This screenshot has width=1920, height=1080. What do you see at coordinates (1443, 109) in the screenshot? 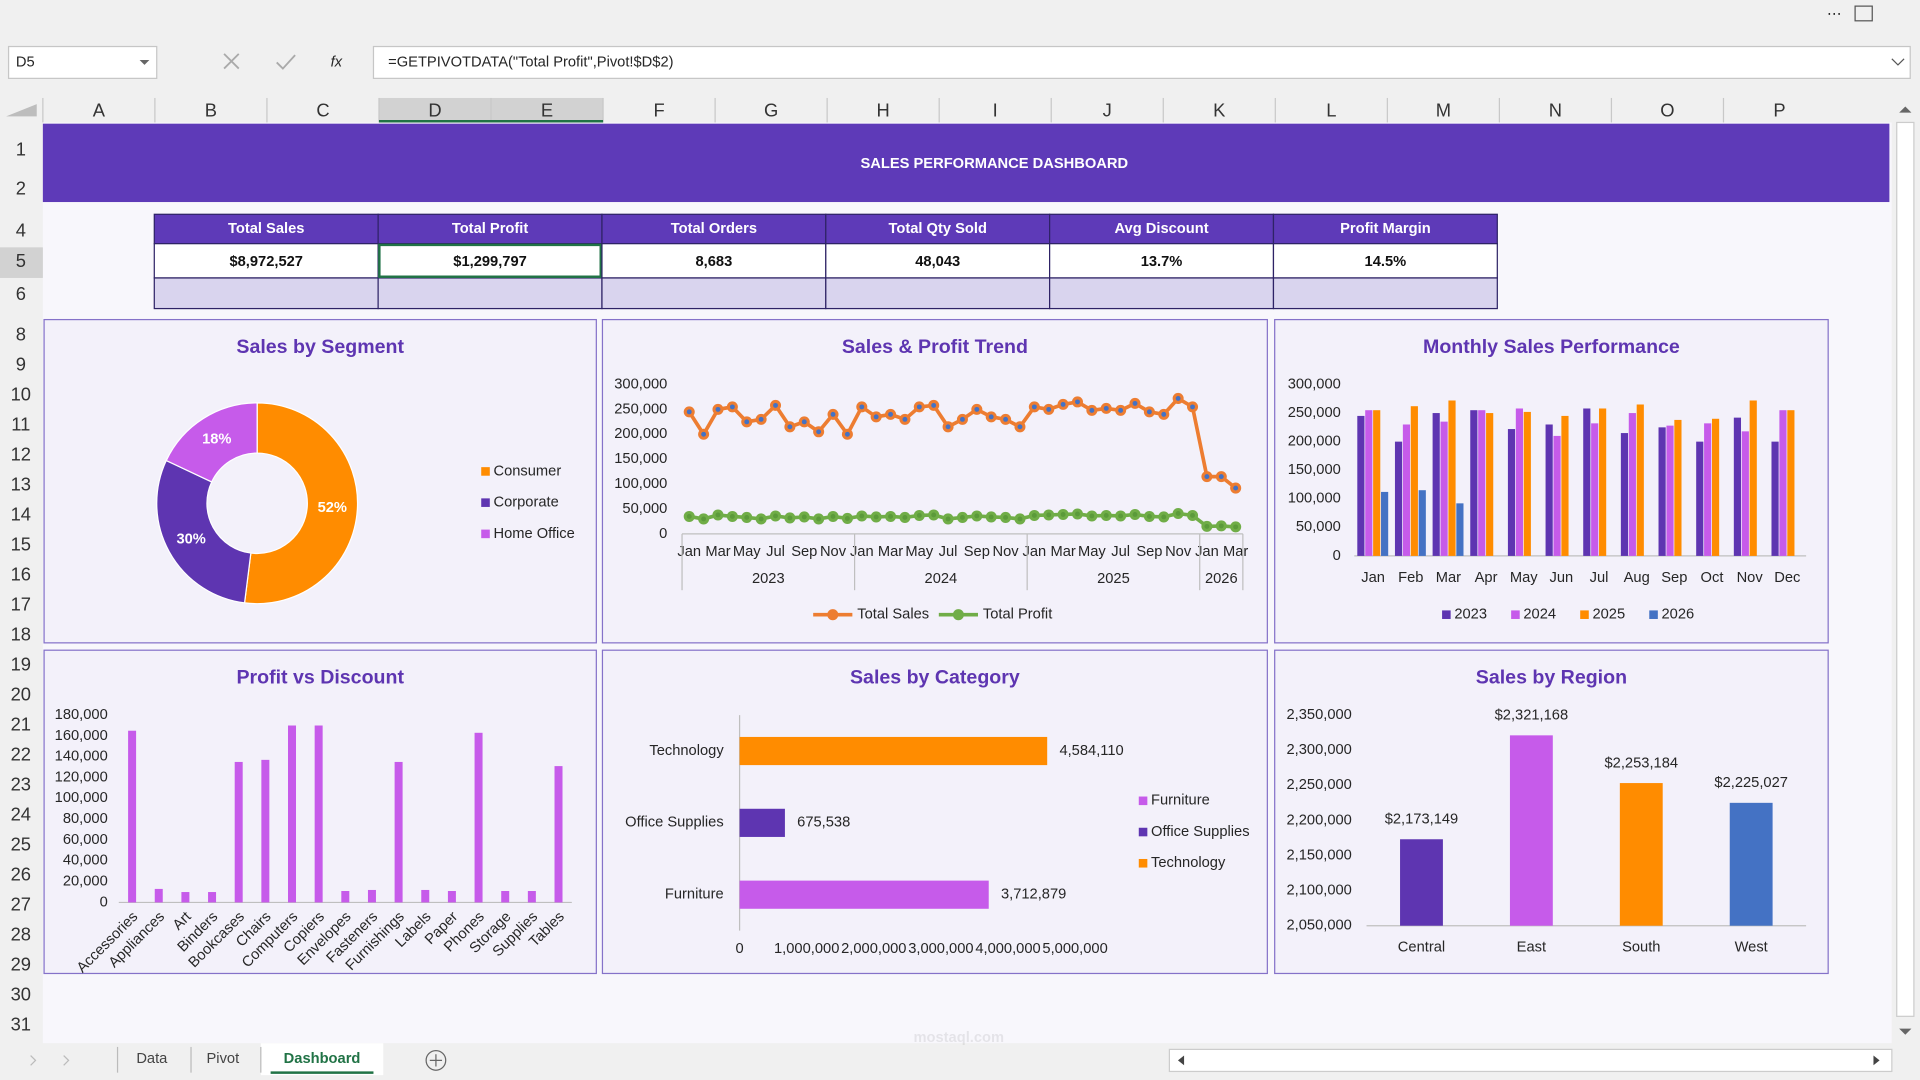
I see `column-header: M` at bounding box center [1443, 109].